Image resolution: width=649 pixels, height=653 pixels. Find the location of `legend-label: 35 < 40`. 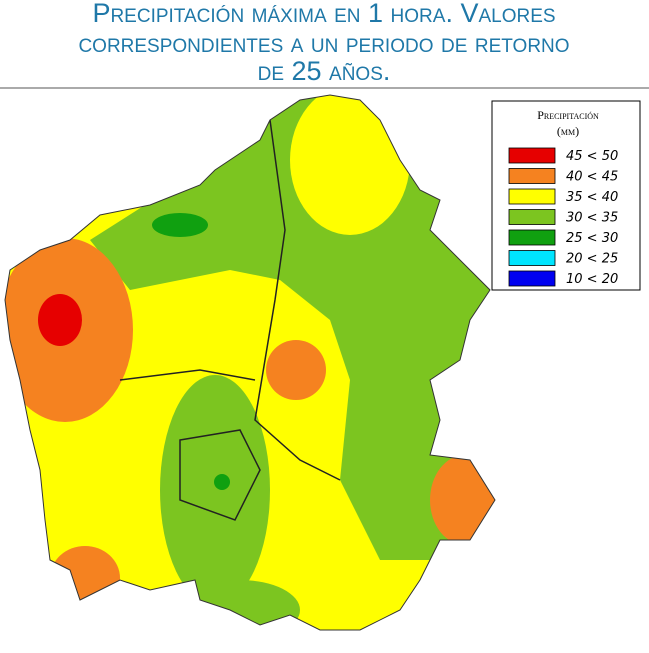

legend-label: 35 < 40 is located at coordinates (592, 197).